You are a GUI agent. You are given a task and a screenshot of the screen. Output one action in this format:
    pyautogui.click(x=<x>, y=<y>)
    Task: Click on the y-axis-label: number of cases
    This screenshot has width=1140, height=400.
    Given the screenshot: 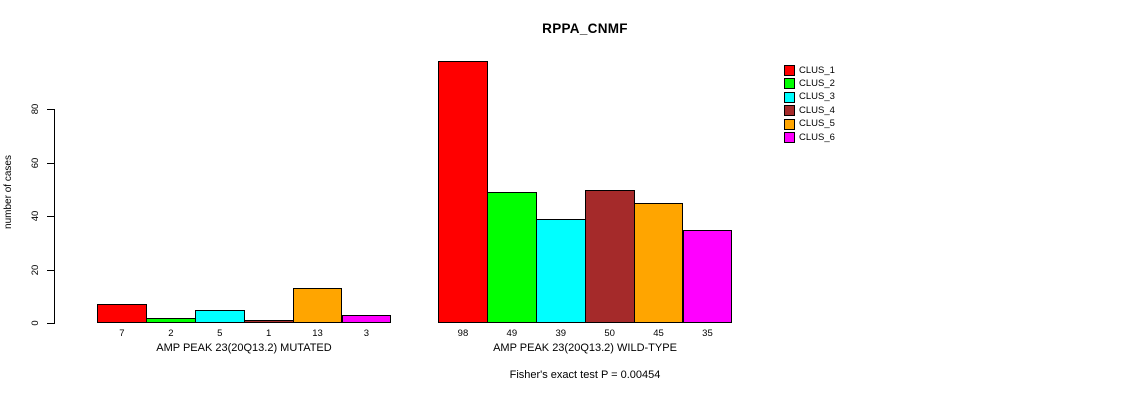 What is the action you would take?
    pyautogui.click(x=8, y=192)
    